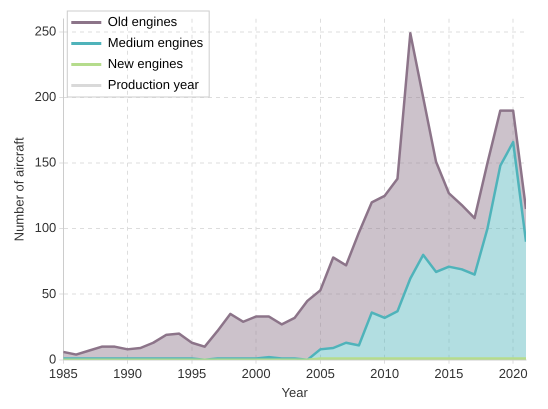  I want to click on legend-label: Medium engines, so click(156, 42).